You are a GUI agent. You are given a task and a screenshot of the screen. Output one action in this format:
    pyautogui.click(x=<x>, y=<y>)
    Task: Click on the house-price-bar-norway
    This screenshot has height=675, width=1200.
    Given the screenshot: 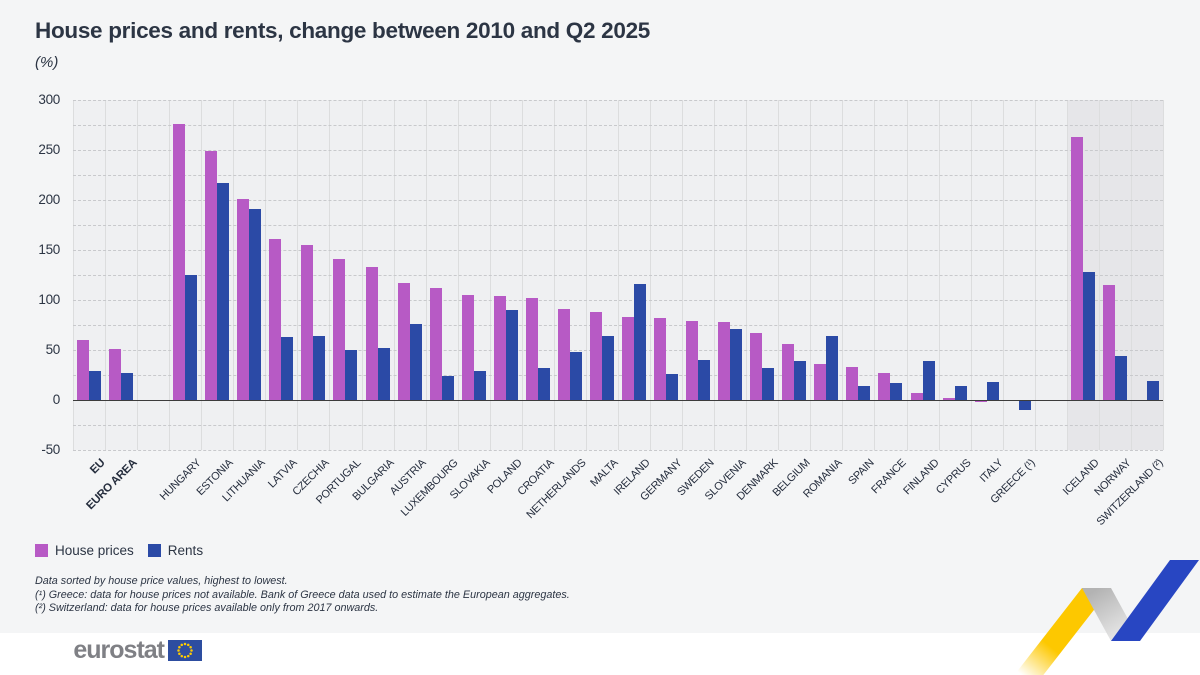 What is the action you would take?
    pyautogui.click(x=1108, y=342)
    